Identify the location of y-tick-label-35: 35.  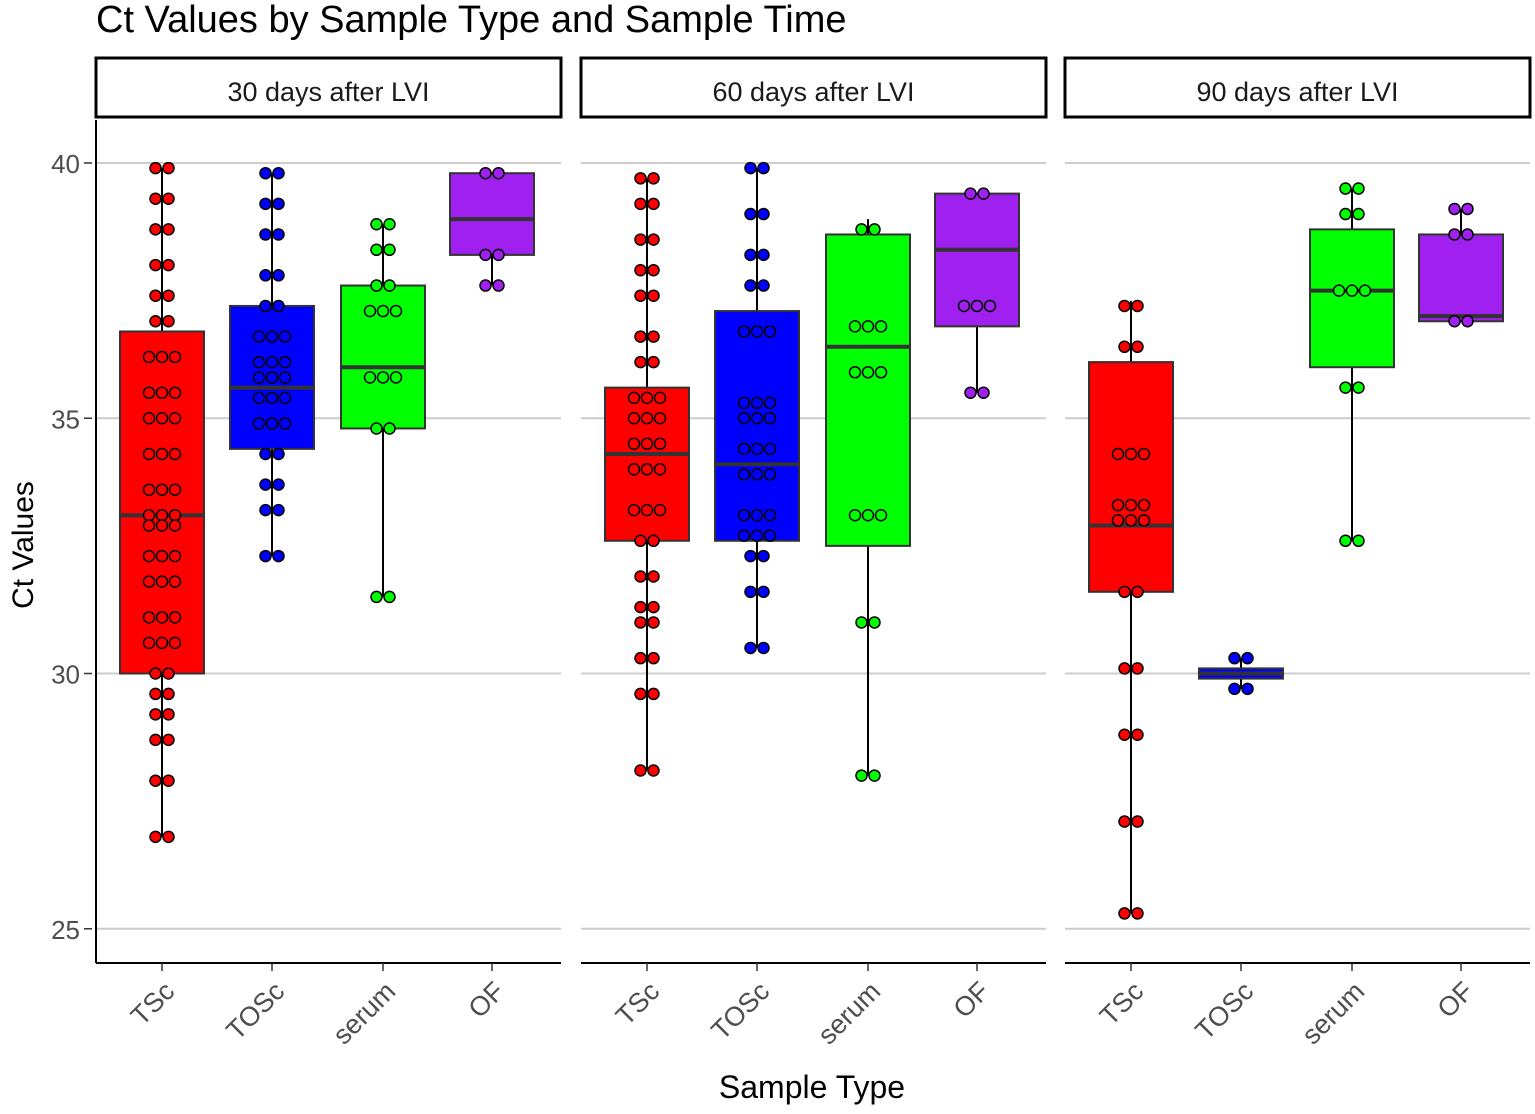
(65, 419).